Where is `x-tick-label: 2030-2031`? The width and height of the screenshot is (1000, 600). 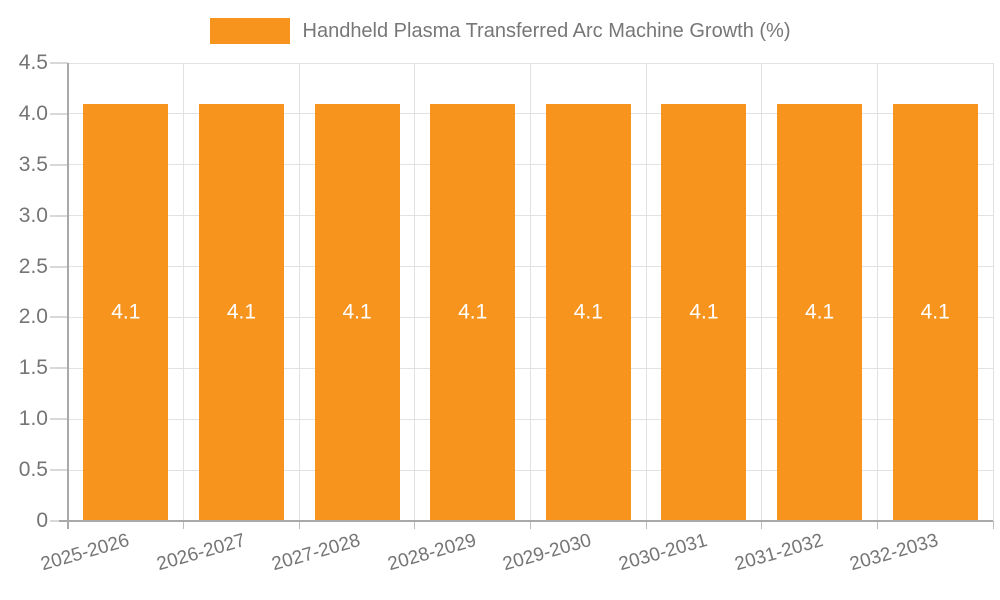 x-tick-label: 2030-2031 is located at coordinates (663, 553).